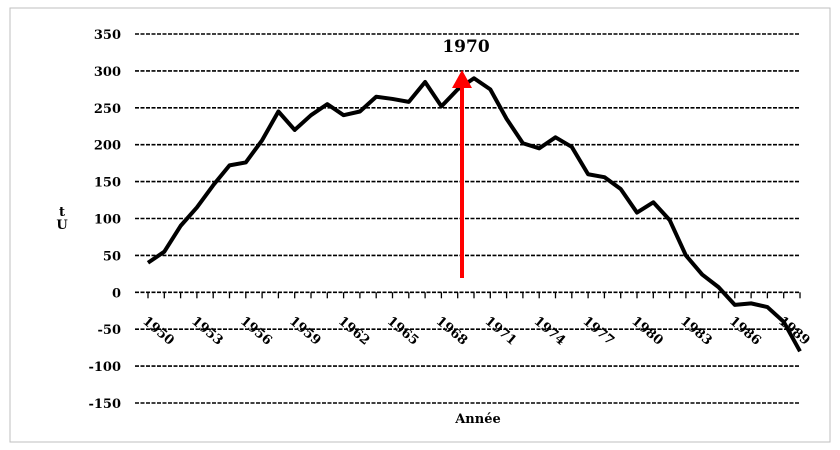  What do you see at coordinates (104, 367) in the screenshot?
I see `y-tick-label: -100` at bounding box center [104, 367].